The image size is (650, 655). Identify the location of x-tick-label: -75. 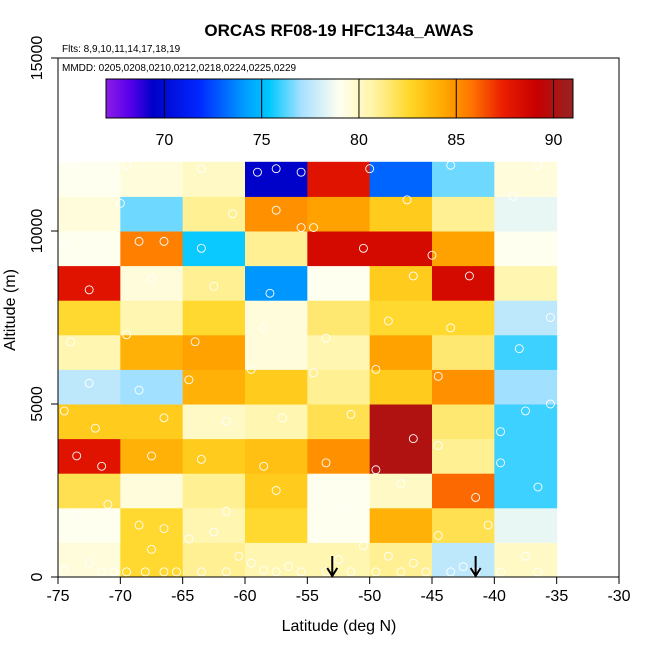
(57, 596).